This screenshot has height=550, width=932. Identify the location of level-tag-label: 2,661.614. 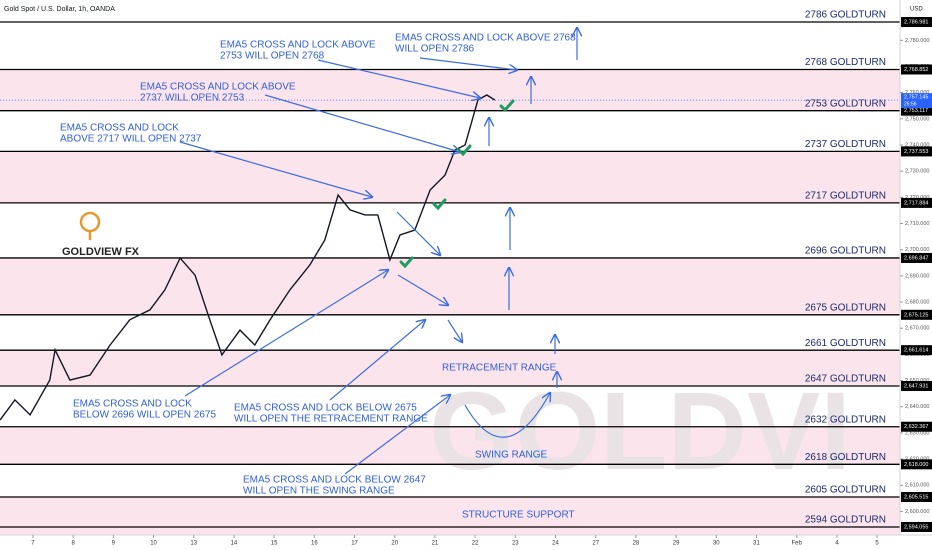
(916, 351).